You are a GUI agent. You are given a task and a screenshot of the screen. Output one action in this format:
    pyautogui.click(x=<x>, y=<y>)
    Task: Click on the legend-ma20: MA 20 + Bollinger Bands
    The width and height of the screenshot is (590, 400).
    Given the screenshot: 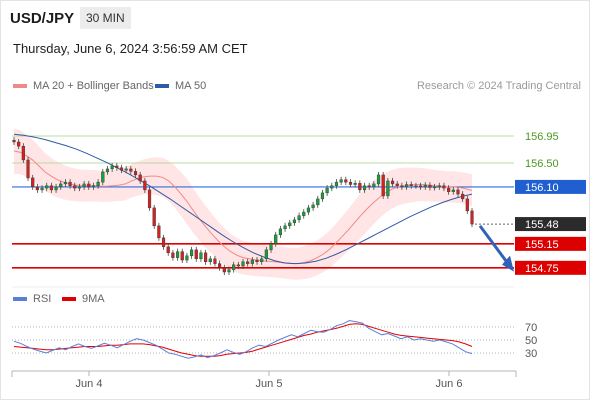 What is the action you would take?
    pyautogui.click(x=83, y=86)
    